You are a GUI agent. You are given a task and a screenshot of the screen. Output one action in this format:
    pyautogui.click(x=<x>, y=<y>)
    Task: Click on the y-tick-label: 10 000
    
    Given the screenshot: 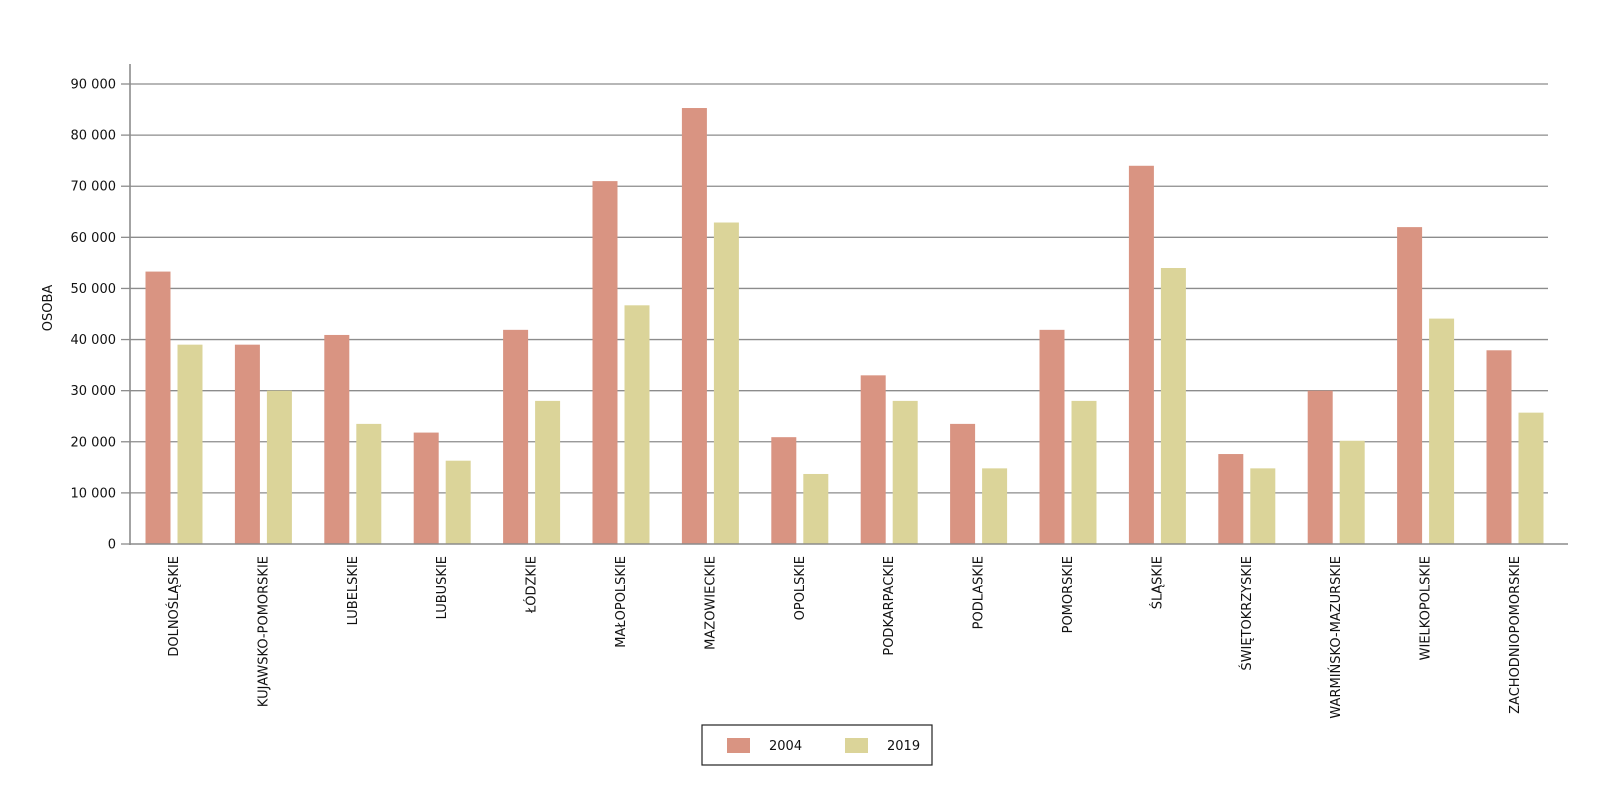 What is the action you would take?
    pyautogui.click(x=94, y=493)
    